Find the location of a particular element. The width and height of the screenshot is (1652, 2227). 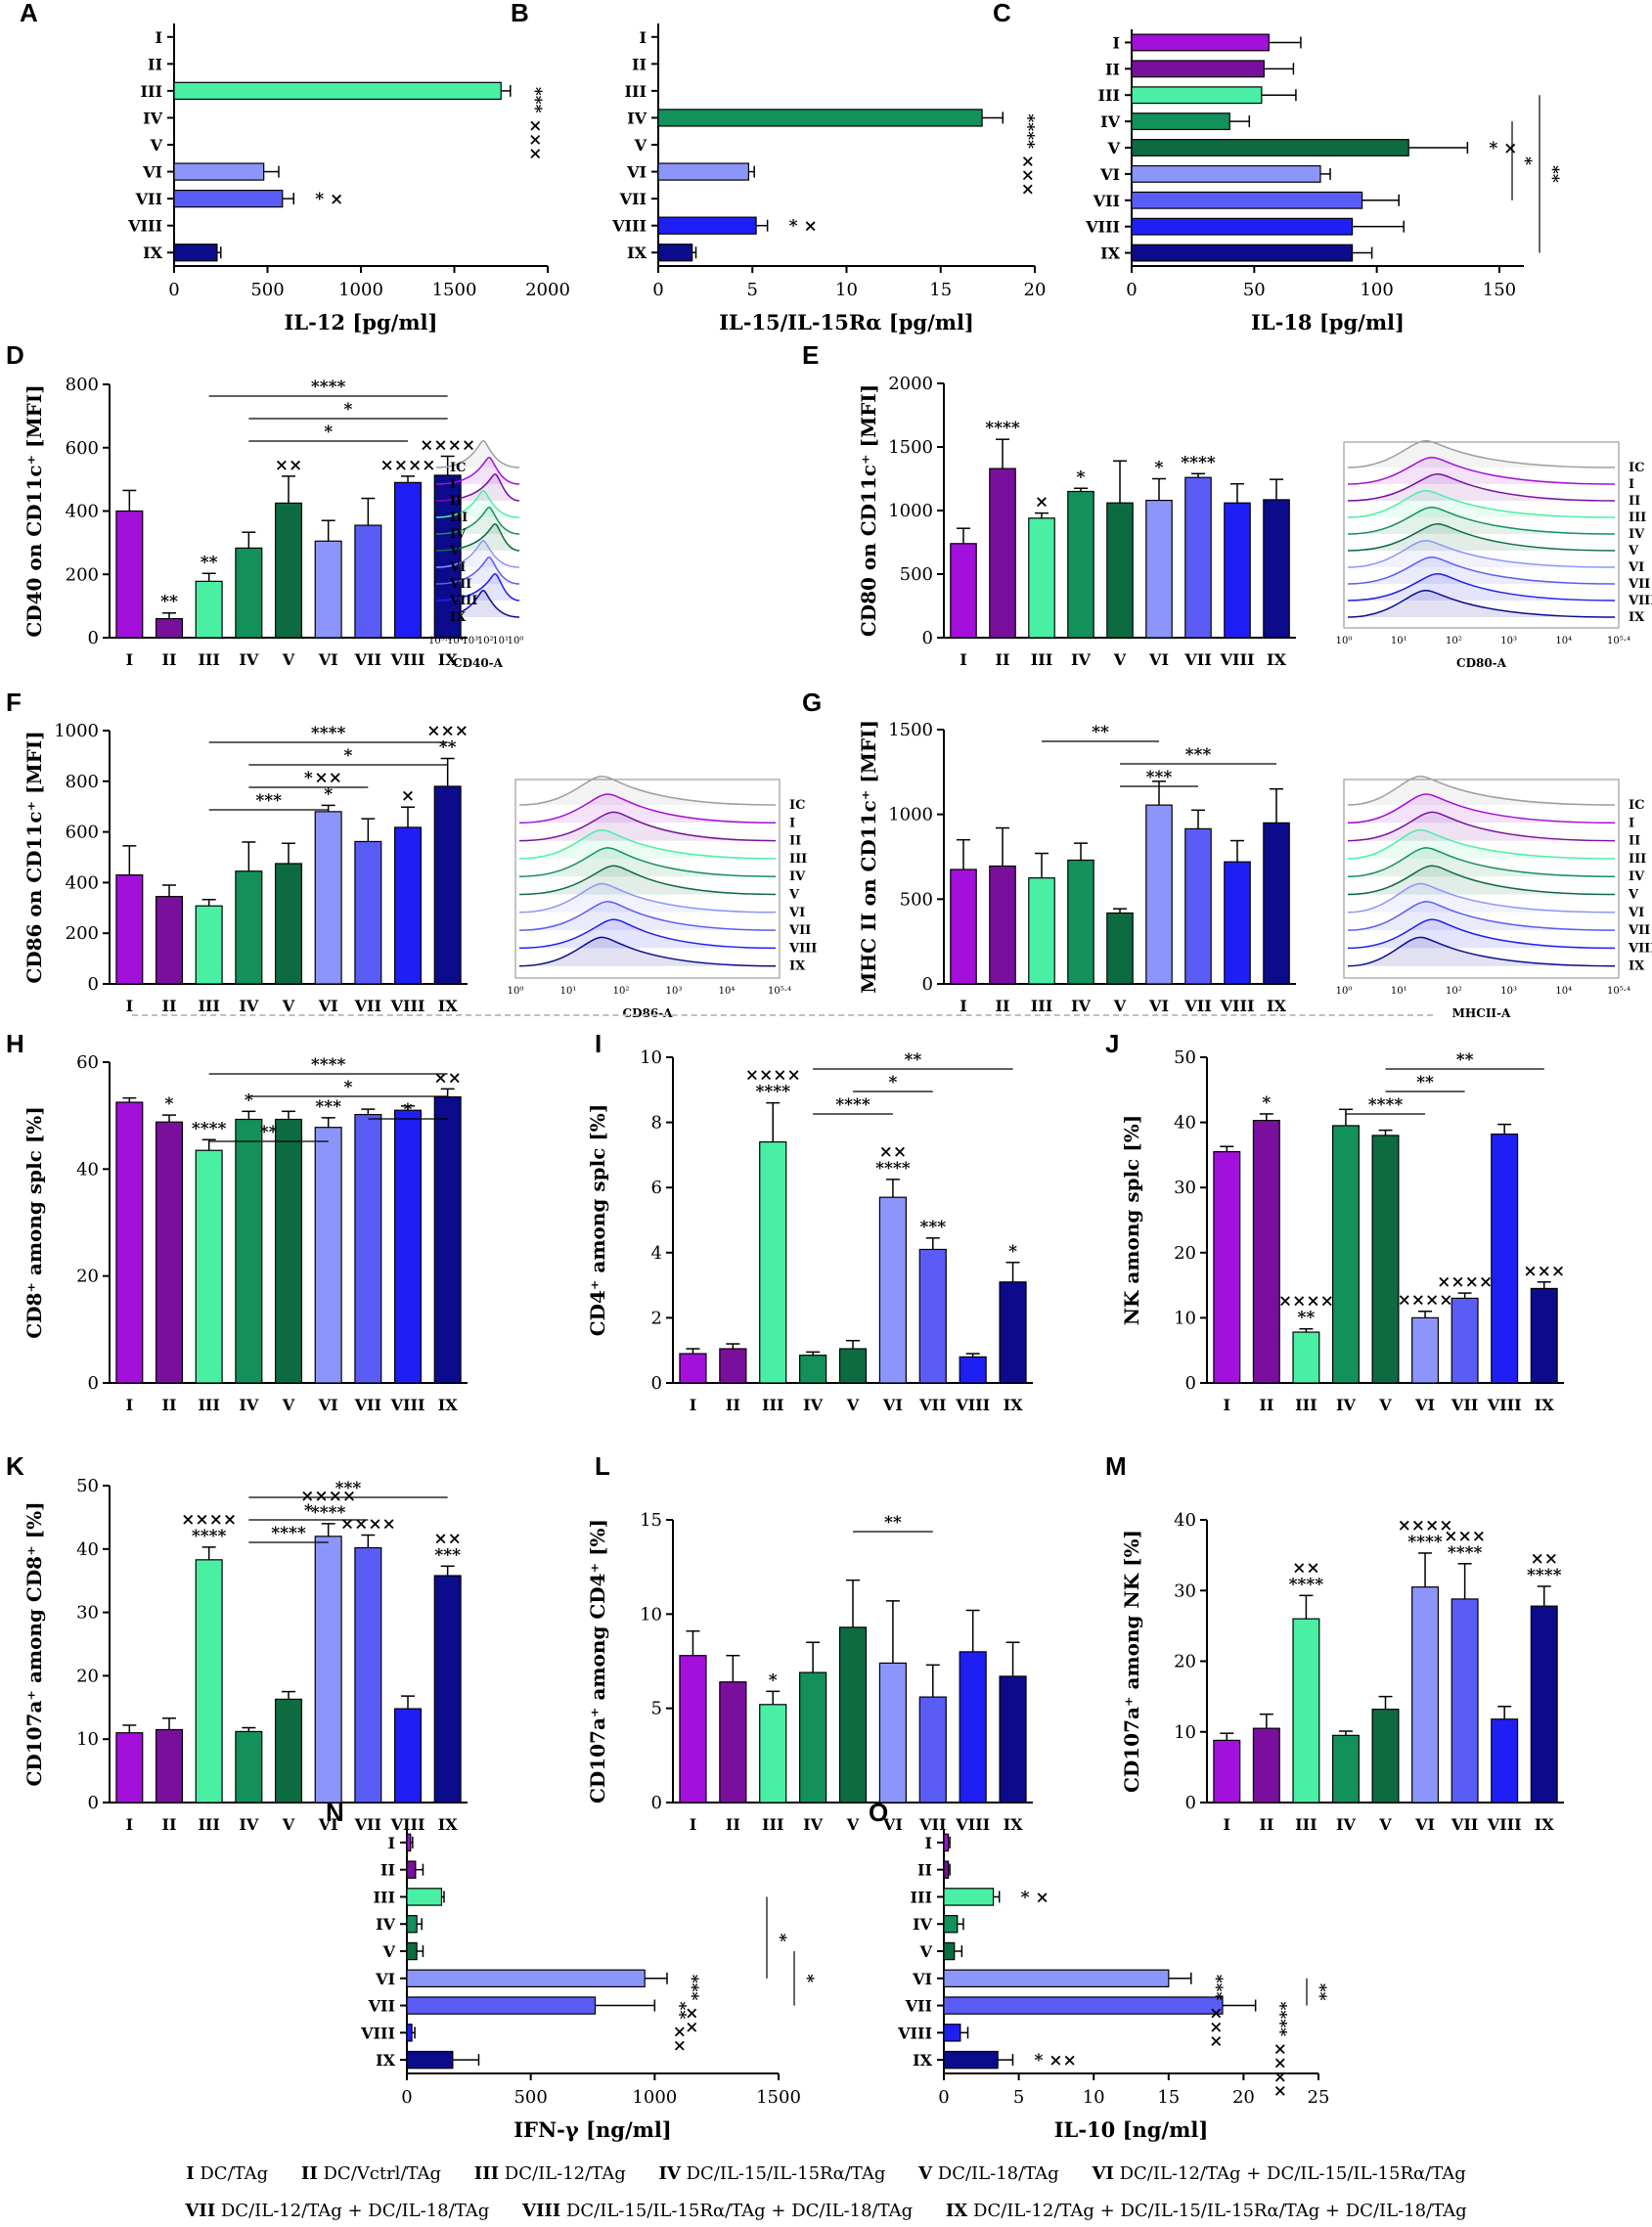

significance-mark: ×× is located at coordinates (448, 1078).